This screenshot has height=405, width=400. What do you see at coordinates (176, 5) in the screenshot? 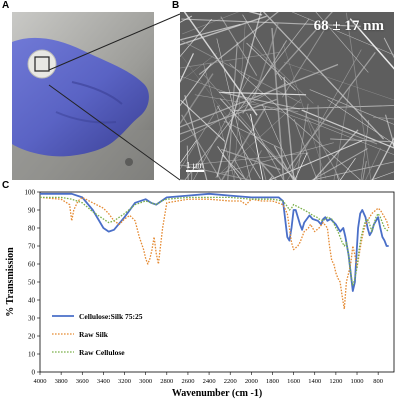
I see `panel-label-b: B` at bounding box center [176, 5].